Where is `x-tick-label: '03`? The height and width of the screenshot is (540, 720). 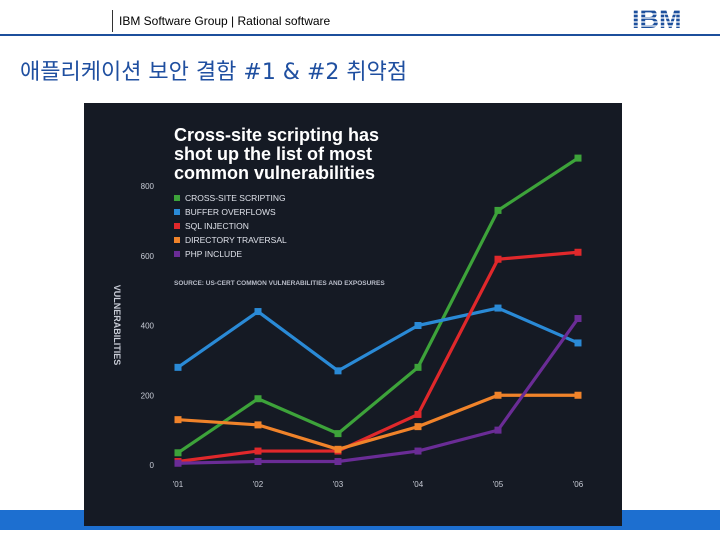
x-tick-label: '03 is located at coordinates (338, 484).